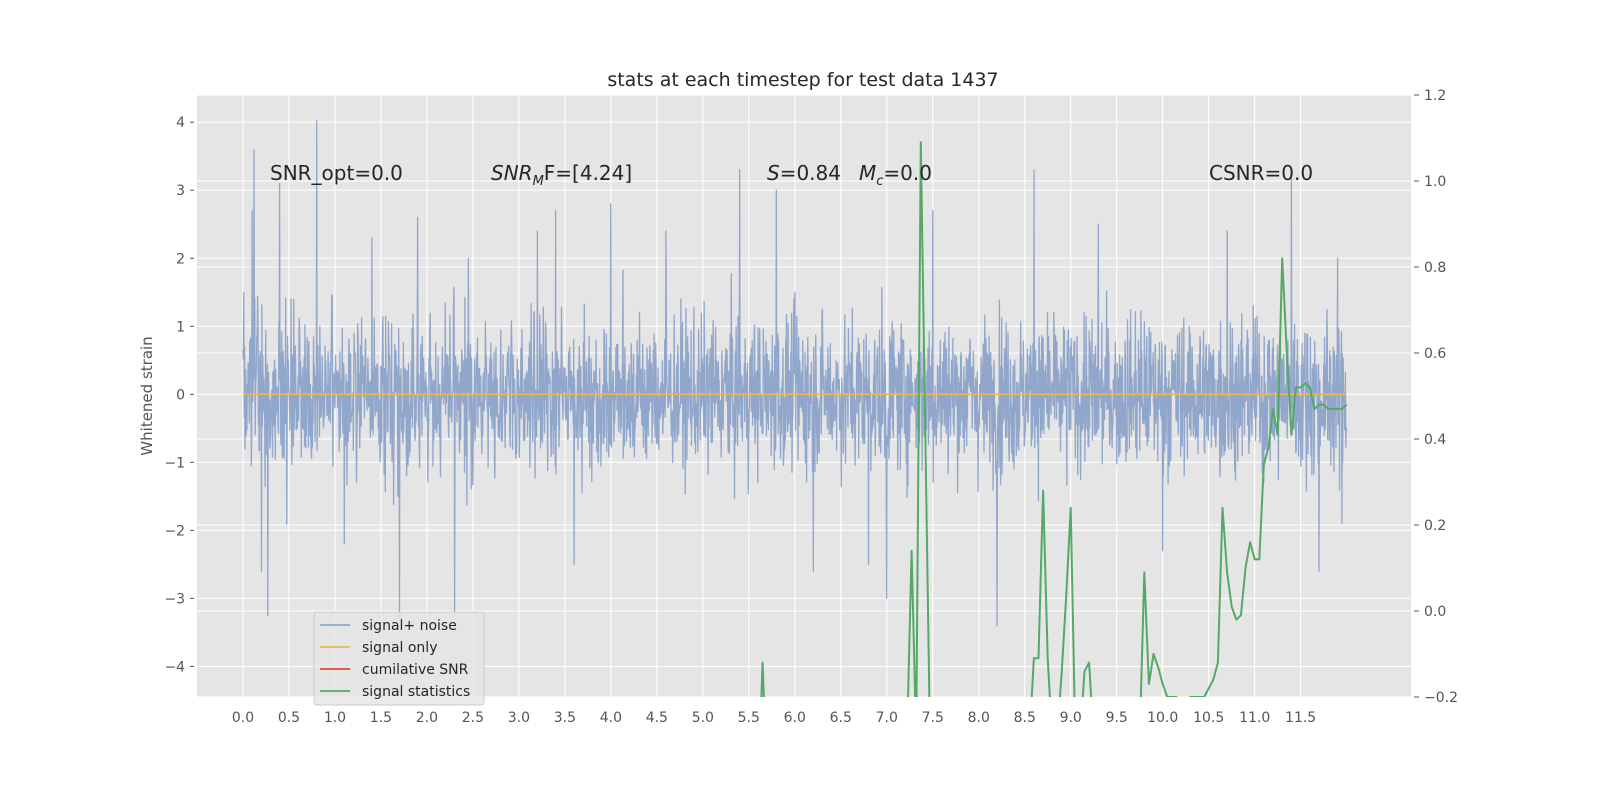  I want to click on y-tick-label: −2, so click(174, 531).